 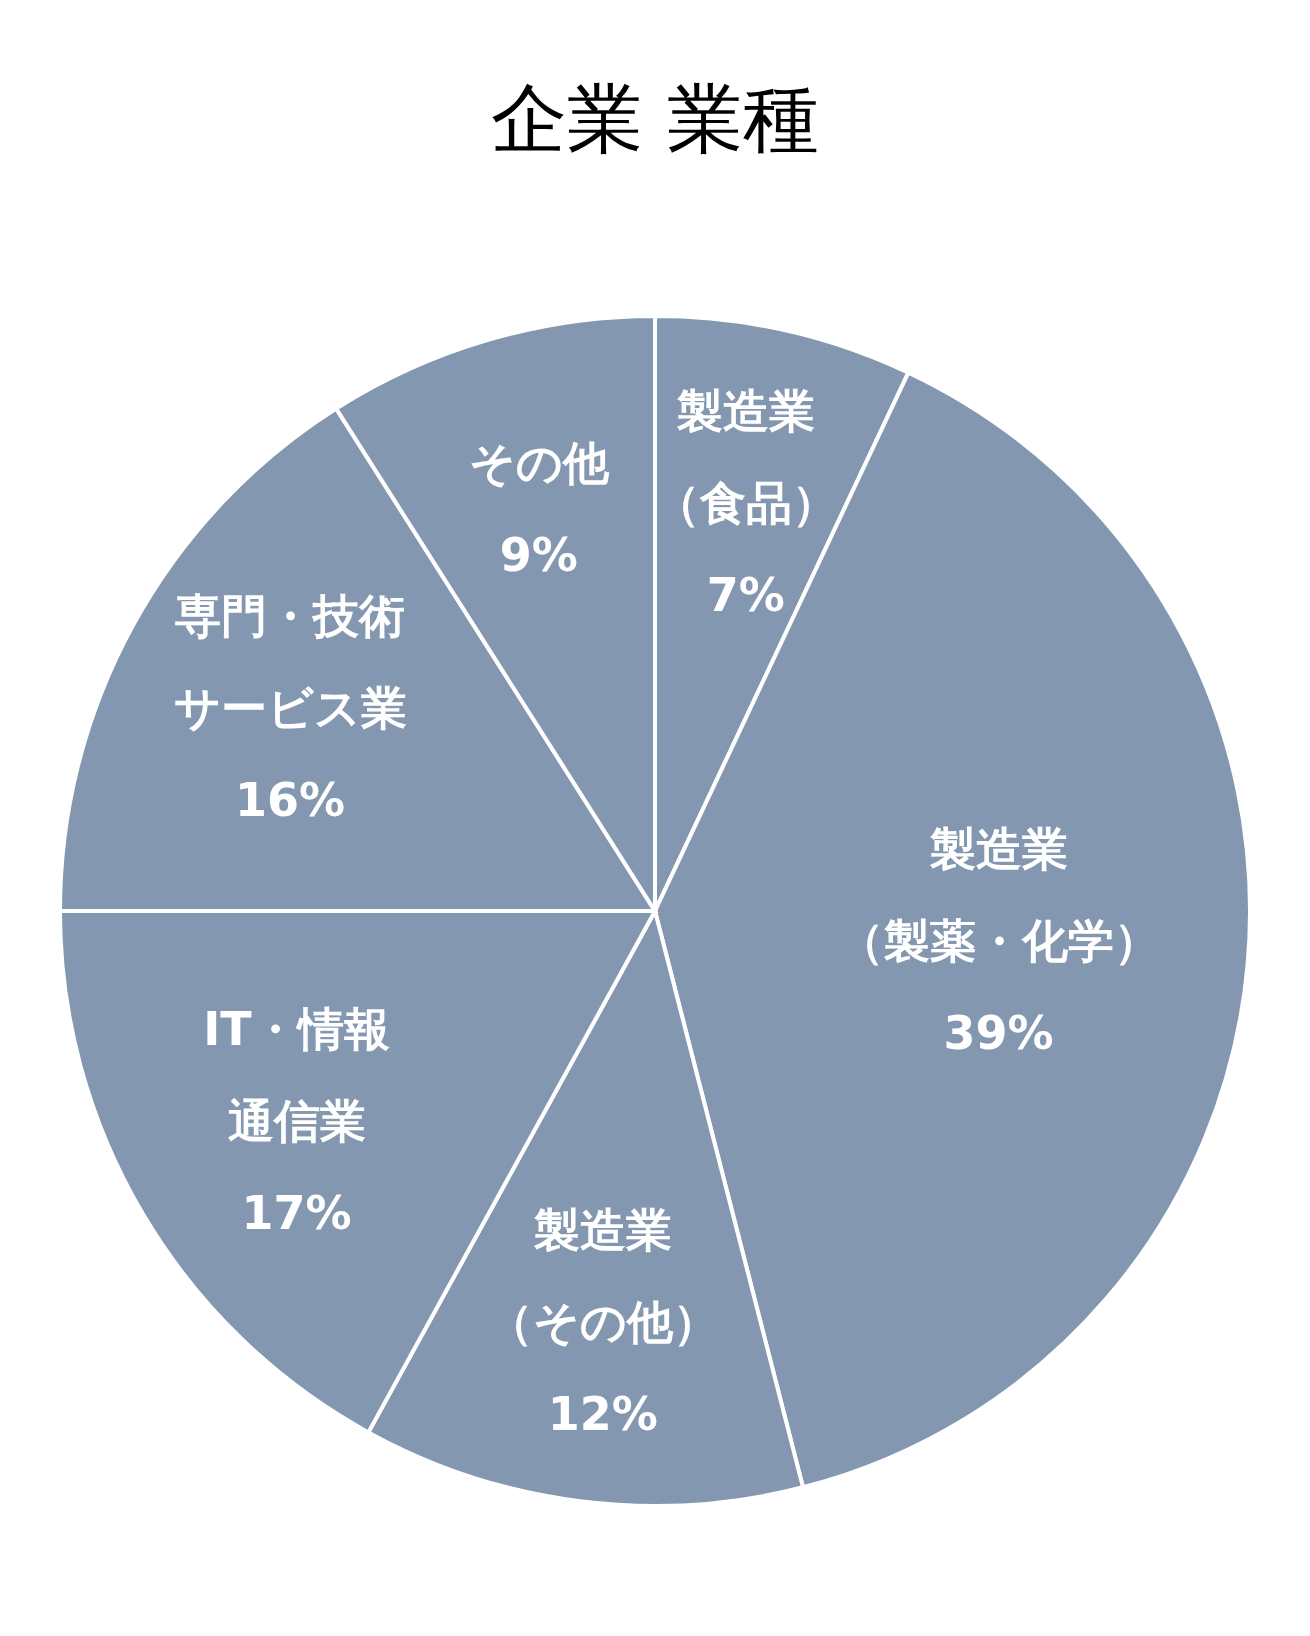 What do you see at coordinates (602, 1276) in the screenshot?
I see `slice-label: 製造業（その他）` at bounding box center [602, 1276].